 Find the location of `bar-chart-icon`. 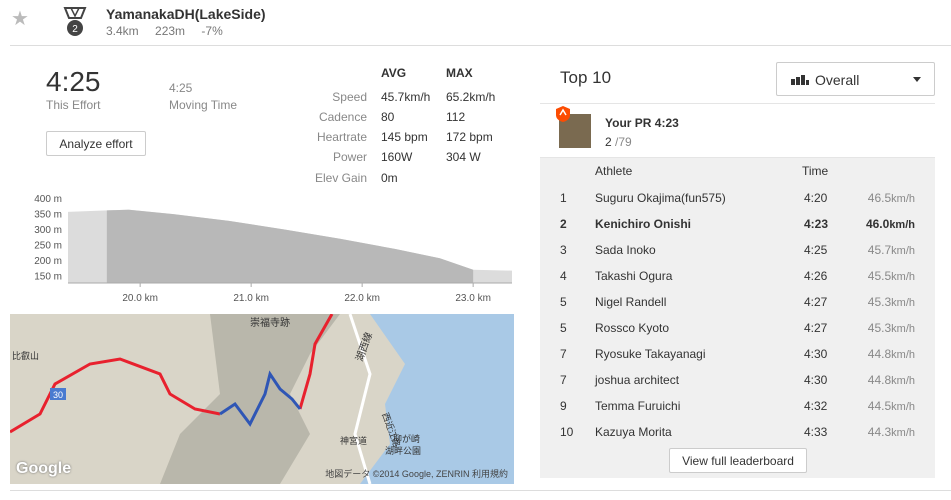

bar-chart-icon is located at coordinates (800, 80).